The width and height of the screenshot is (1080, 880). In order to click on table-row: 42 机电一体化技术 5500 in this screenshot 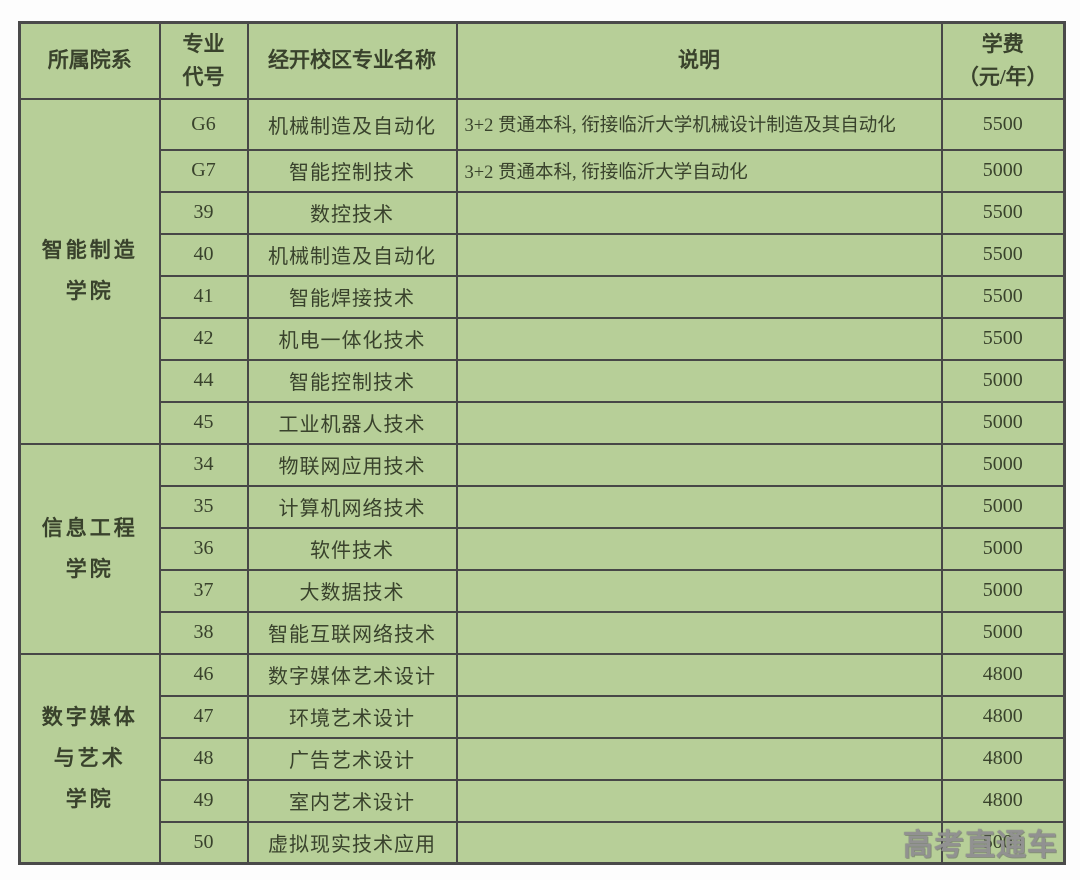, I will do `click(543, 338)`.